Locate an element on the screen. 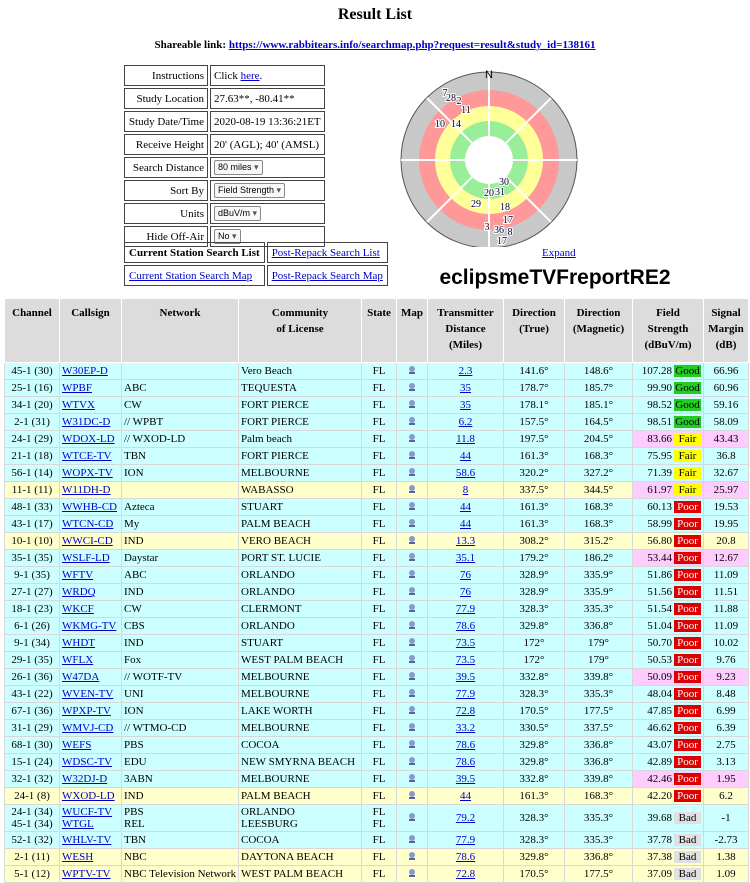 This screenshot has width=750, height=883. callsign: WDSC-TV is located at coordinates (87, 762).